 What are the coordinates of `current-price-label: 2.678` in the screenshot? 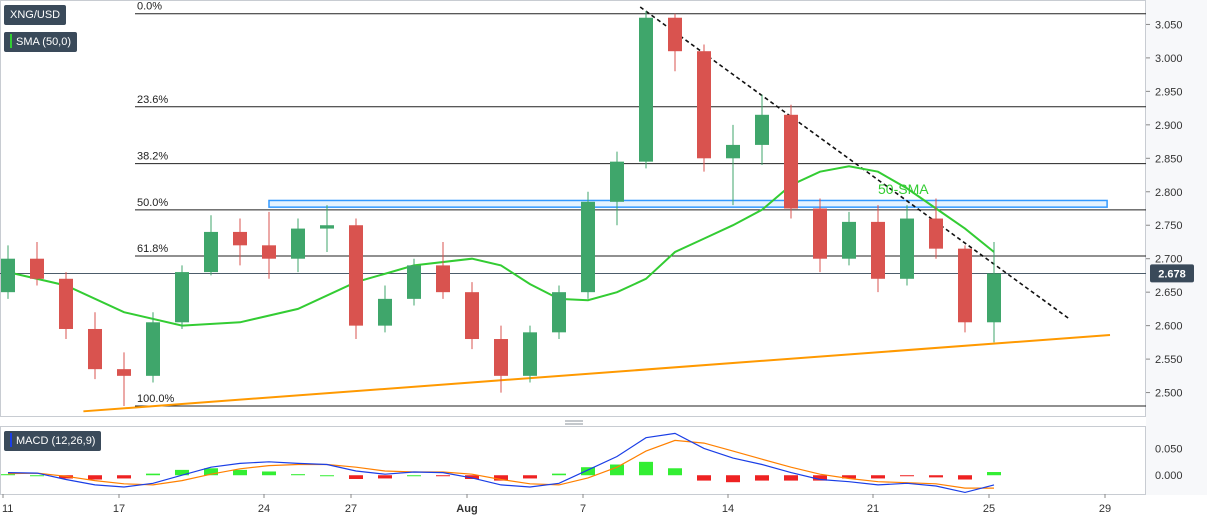 It's located at (1172, 274).